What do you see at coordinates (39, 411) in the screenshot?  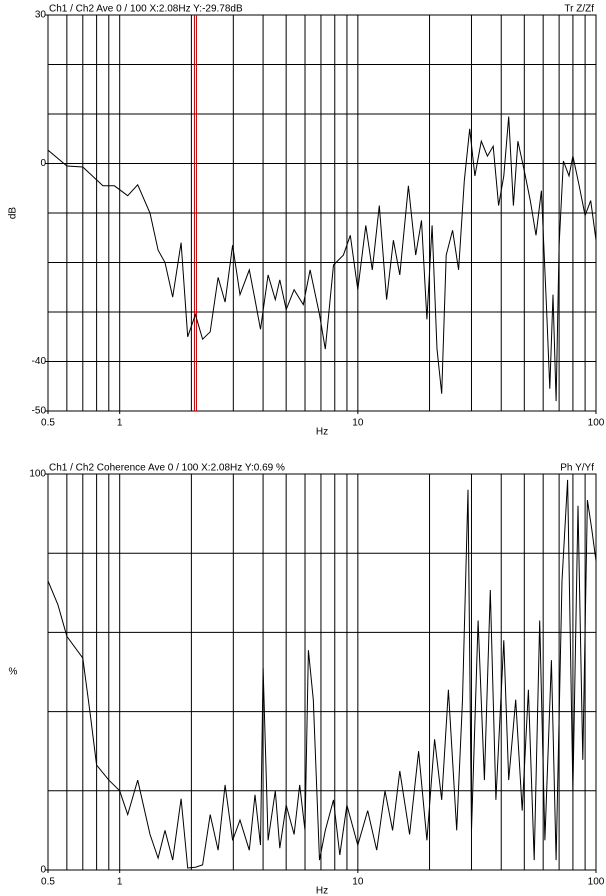 I see `y-tick-label: -50` at bounding box center [39, 411].